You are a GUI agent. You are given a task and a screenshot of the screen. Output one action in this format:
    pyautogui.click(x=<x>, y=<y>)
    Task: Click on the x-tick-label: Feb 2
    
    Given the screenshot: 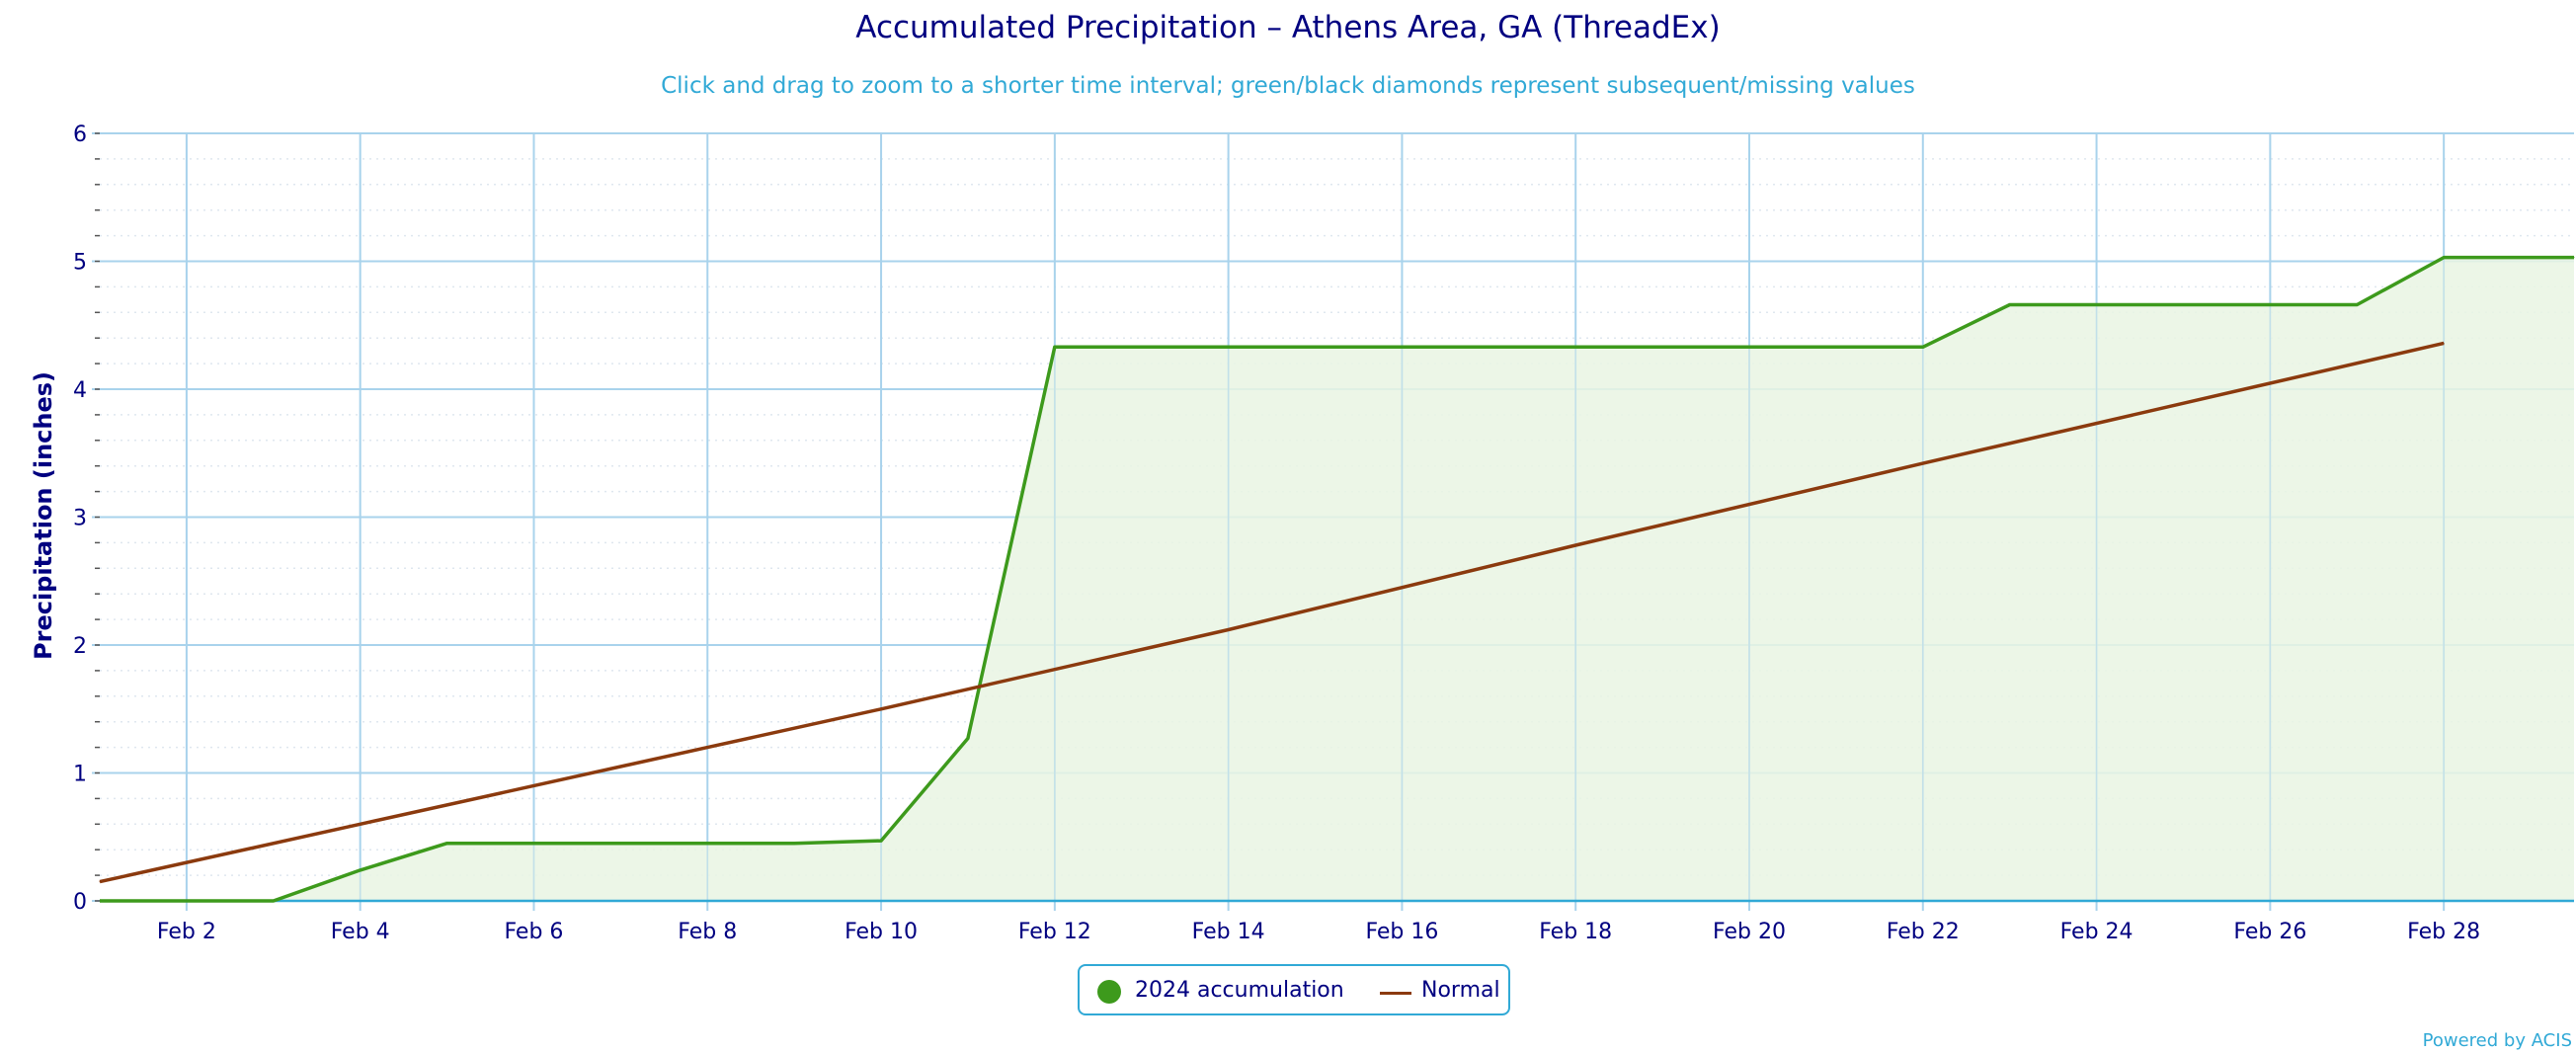 What is the action you would take?
    pyautogui.click(x=186, y=932)
    